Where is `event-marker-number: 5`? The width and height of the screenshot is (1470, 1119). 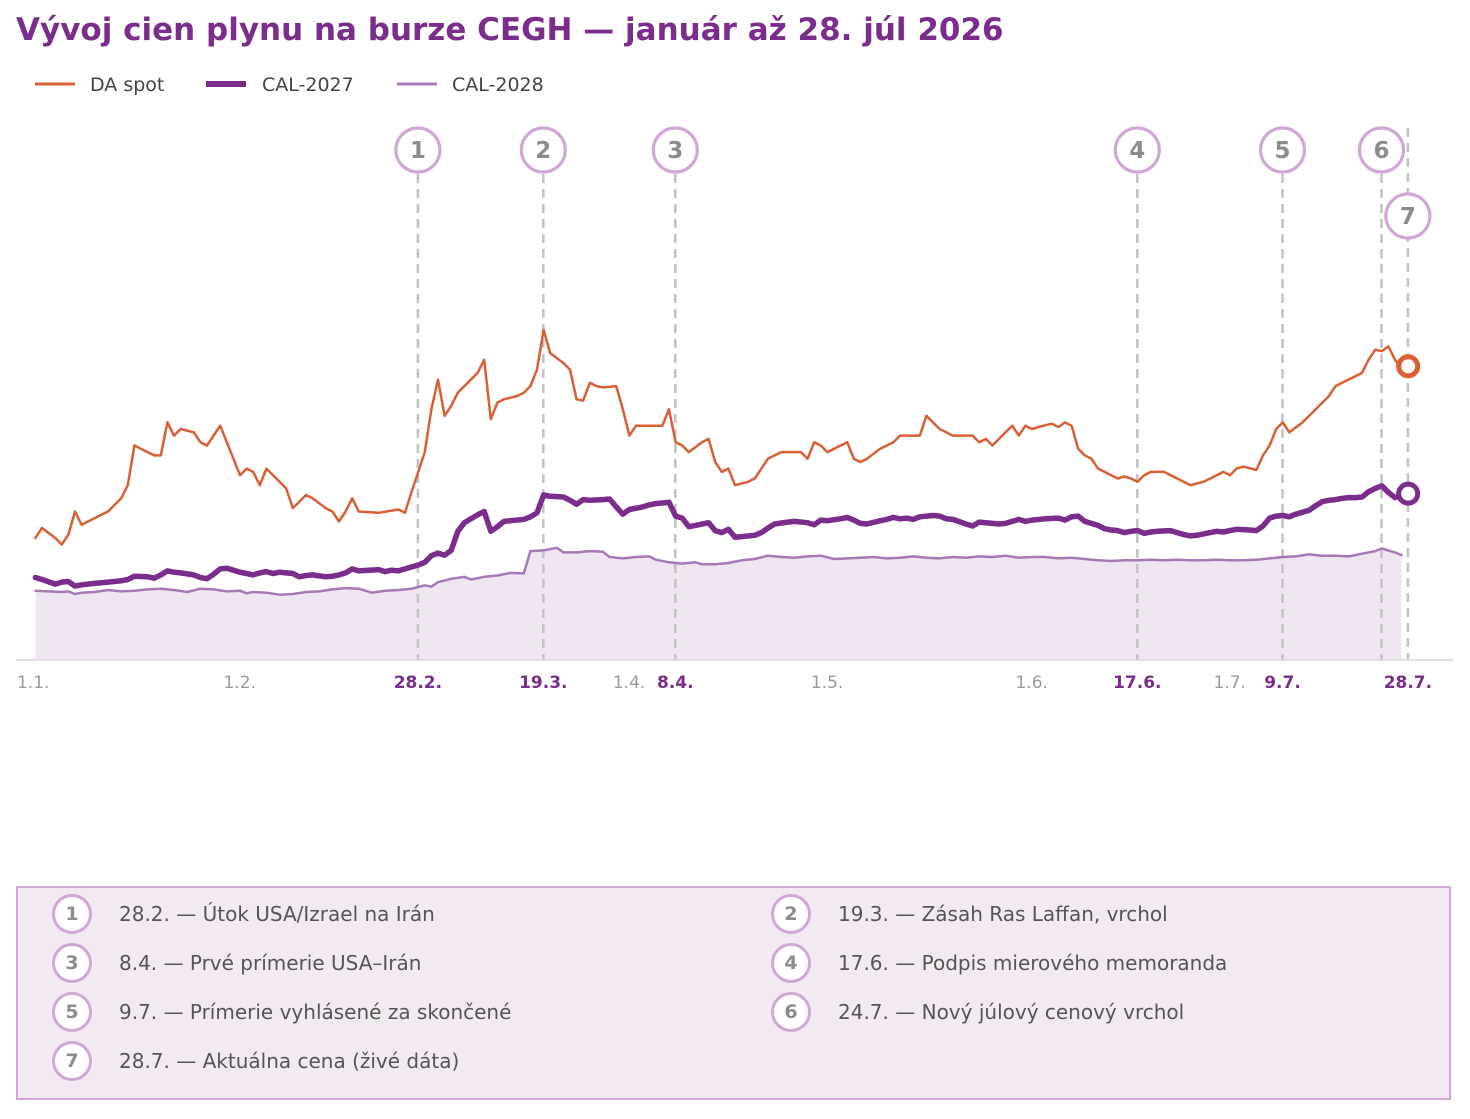
event-marker-number: 5 is located at coordinates (1282, 151).